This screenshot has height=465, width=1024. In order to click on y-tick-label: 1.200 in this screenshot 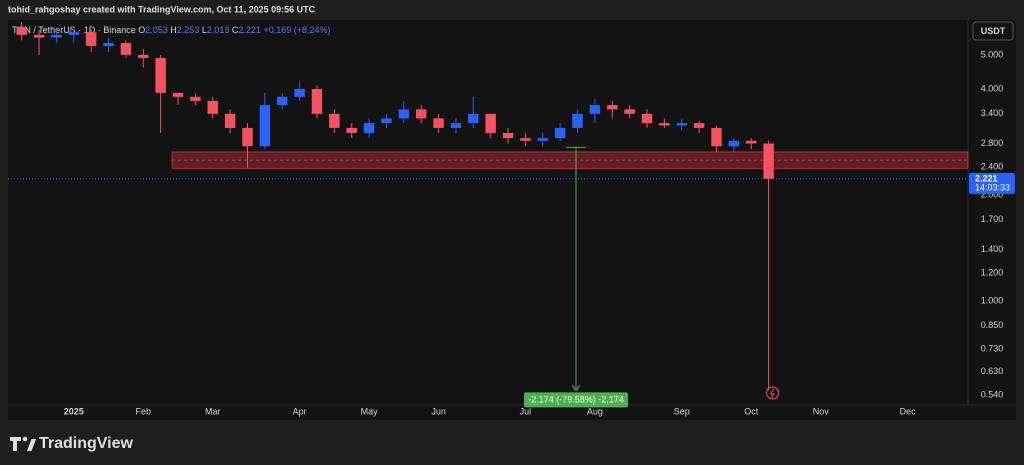, I will do `click(992, 272)`.